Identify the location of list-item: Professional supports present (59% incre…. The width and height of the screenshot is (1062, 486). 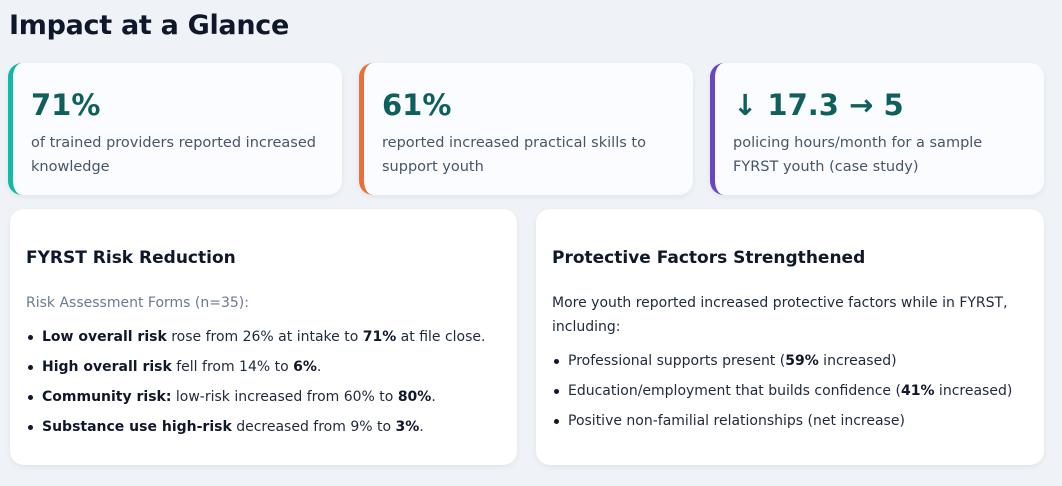
(791, 361).